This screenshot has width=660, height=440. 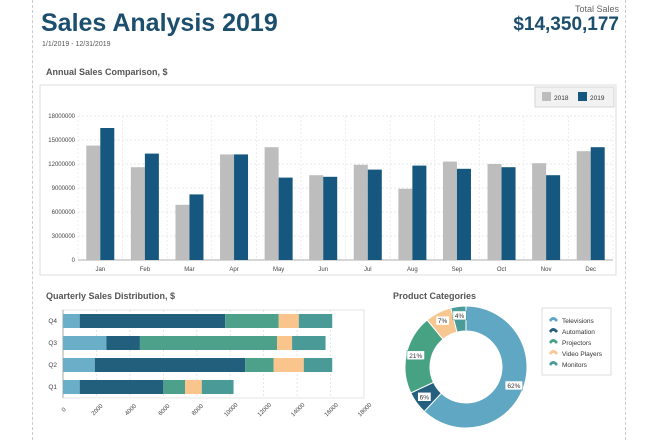 I want to click on bar-segment-Q1-monitors, so click(x=217, y=387).